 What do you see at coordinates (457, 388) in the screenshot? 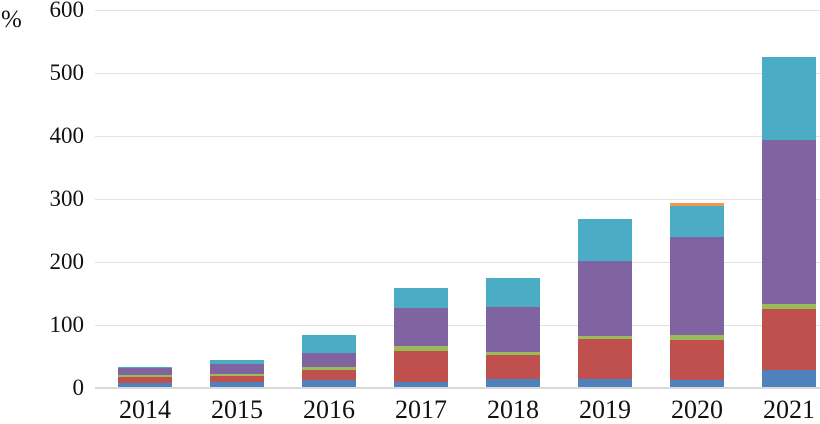
I see `x-axis-line` at bounding box center [457, 388].